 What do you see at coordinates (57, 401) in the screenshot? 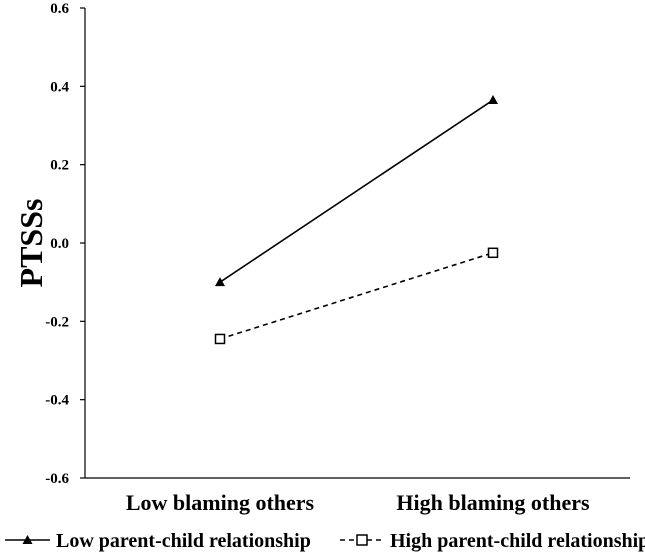
I see `y-tick-label: -0.4` at bounding box center [57, 401].